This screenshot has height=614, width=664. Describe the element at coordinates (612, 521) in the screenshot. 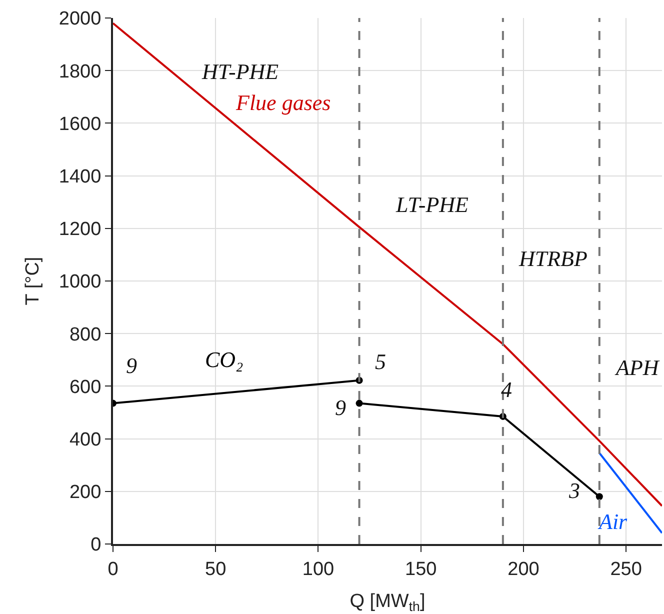

I see `series-label: Air` at that location.